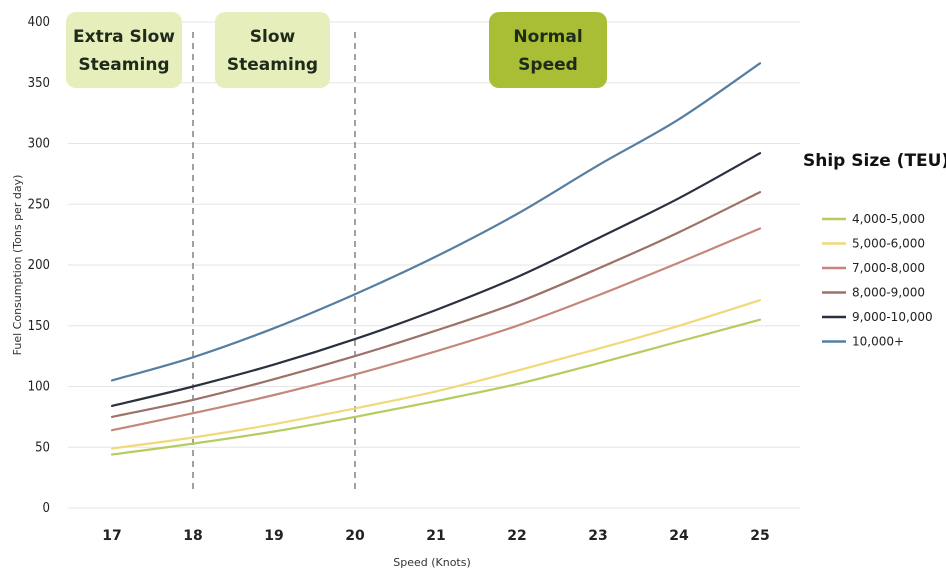  I want to click on x-tick-label: 21, so click(435, 536).